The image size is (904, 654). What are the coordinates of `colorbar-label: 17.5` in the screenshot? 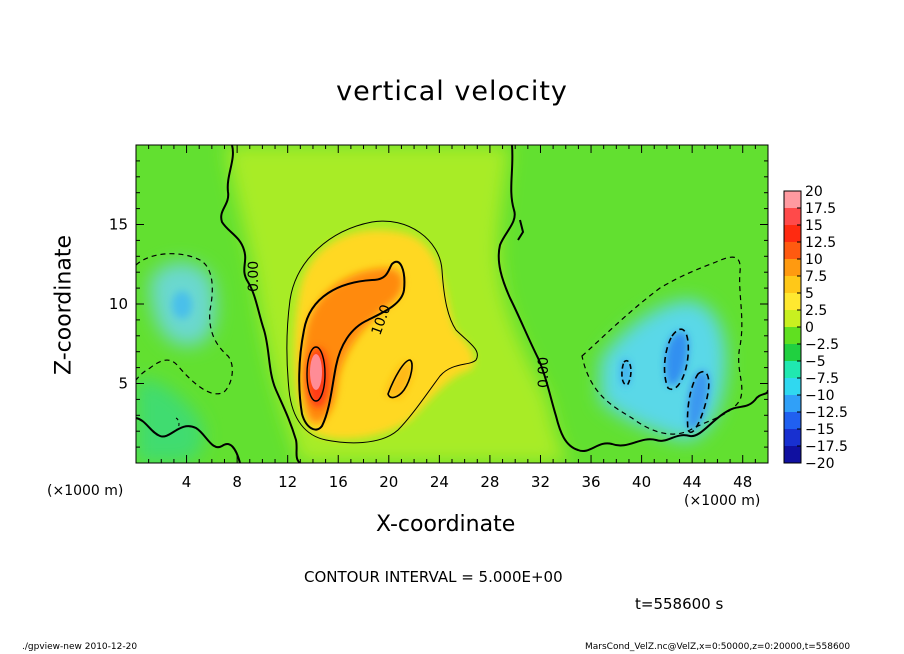 It's located at (820, 209).